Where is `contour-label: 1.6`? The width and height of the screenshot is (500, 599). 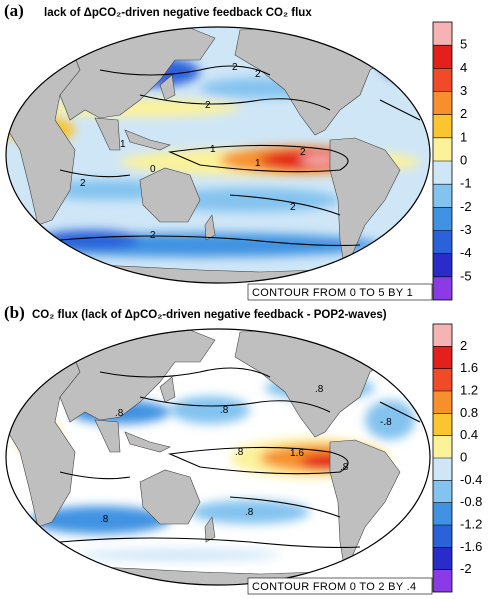 contour-label: 1.6 is located at coordinates (297, 453).